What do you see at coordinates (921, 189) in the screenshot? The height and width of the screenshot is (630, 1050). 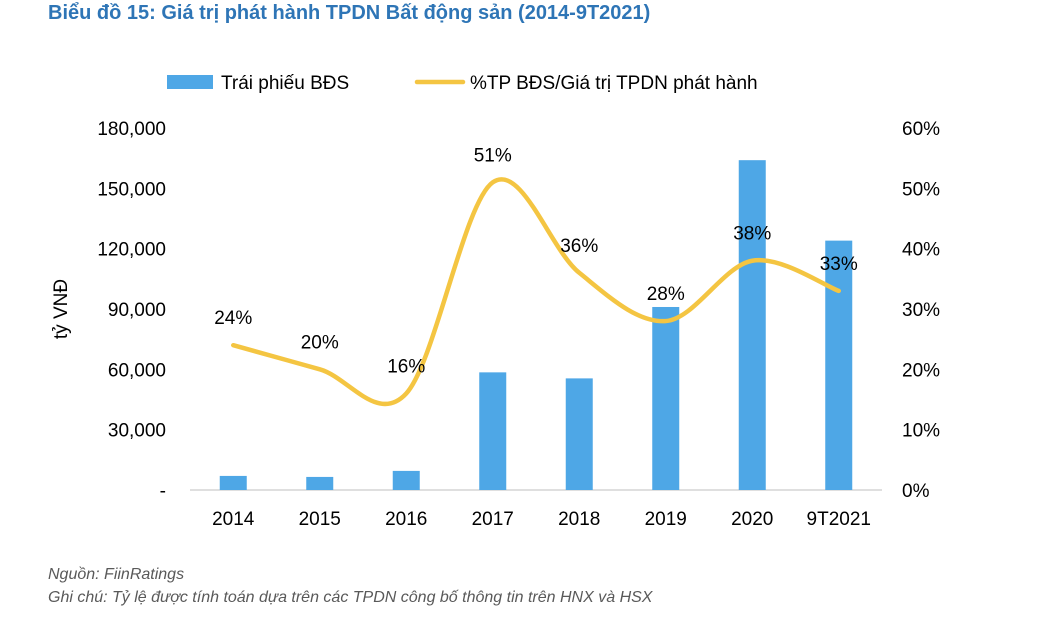 I see `y2-tick-label: 50%` at bounding box center [921, 189].